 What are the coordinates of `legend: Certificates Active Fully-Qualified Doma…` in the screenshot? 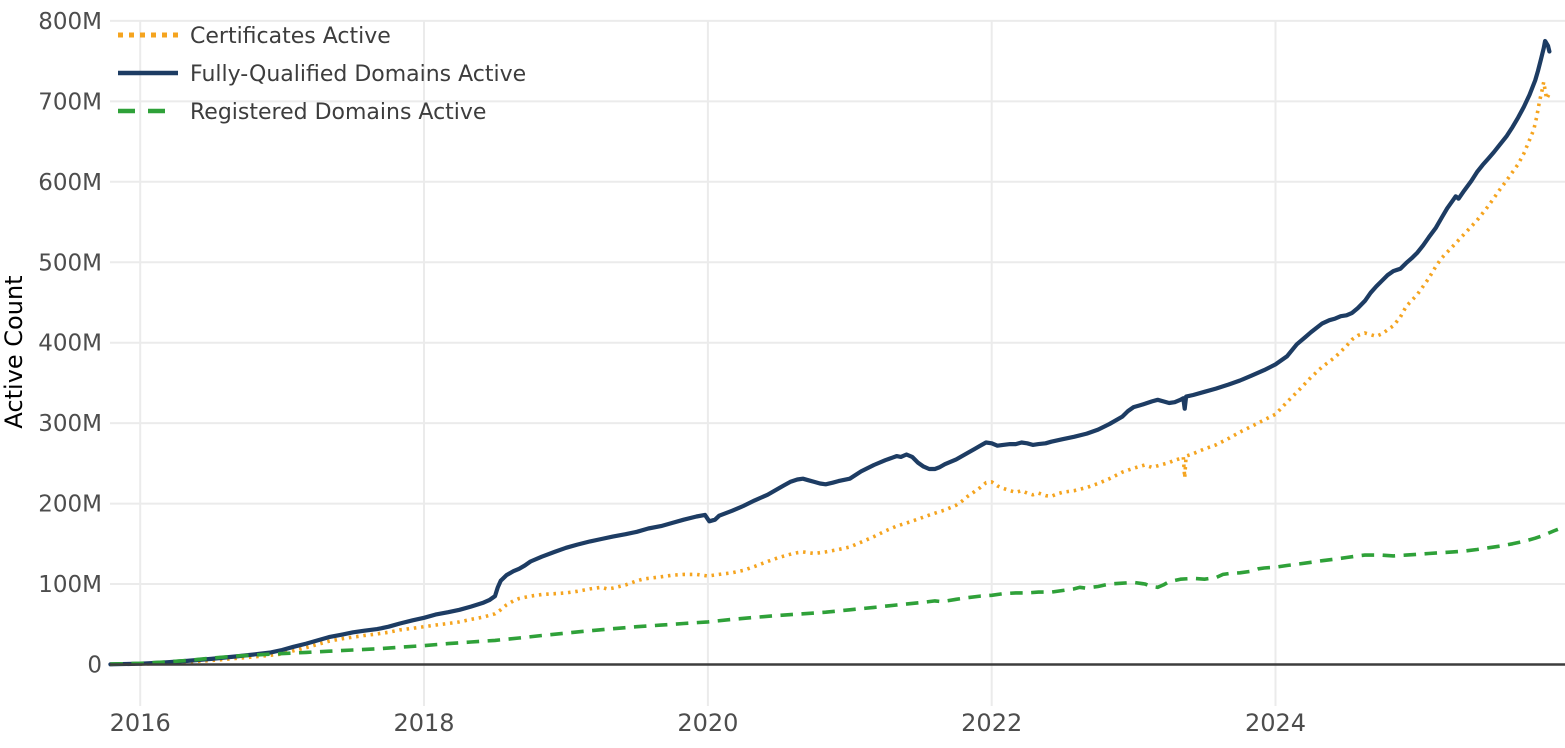 It's located at (322, 74).